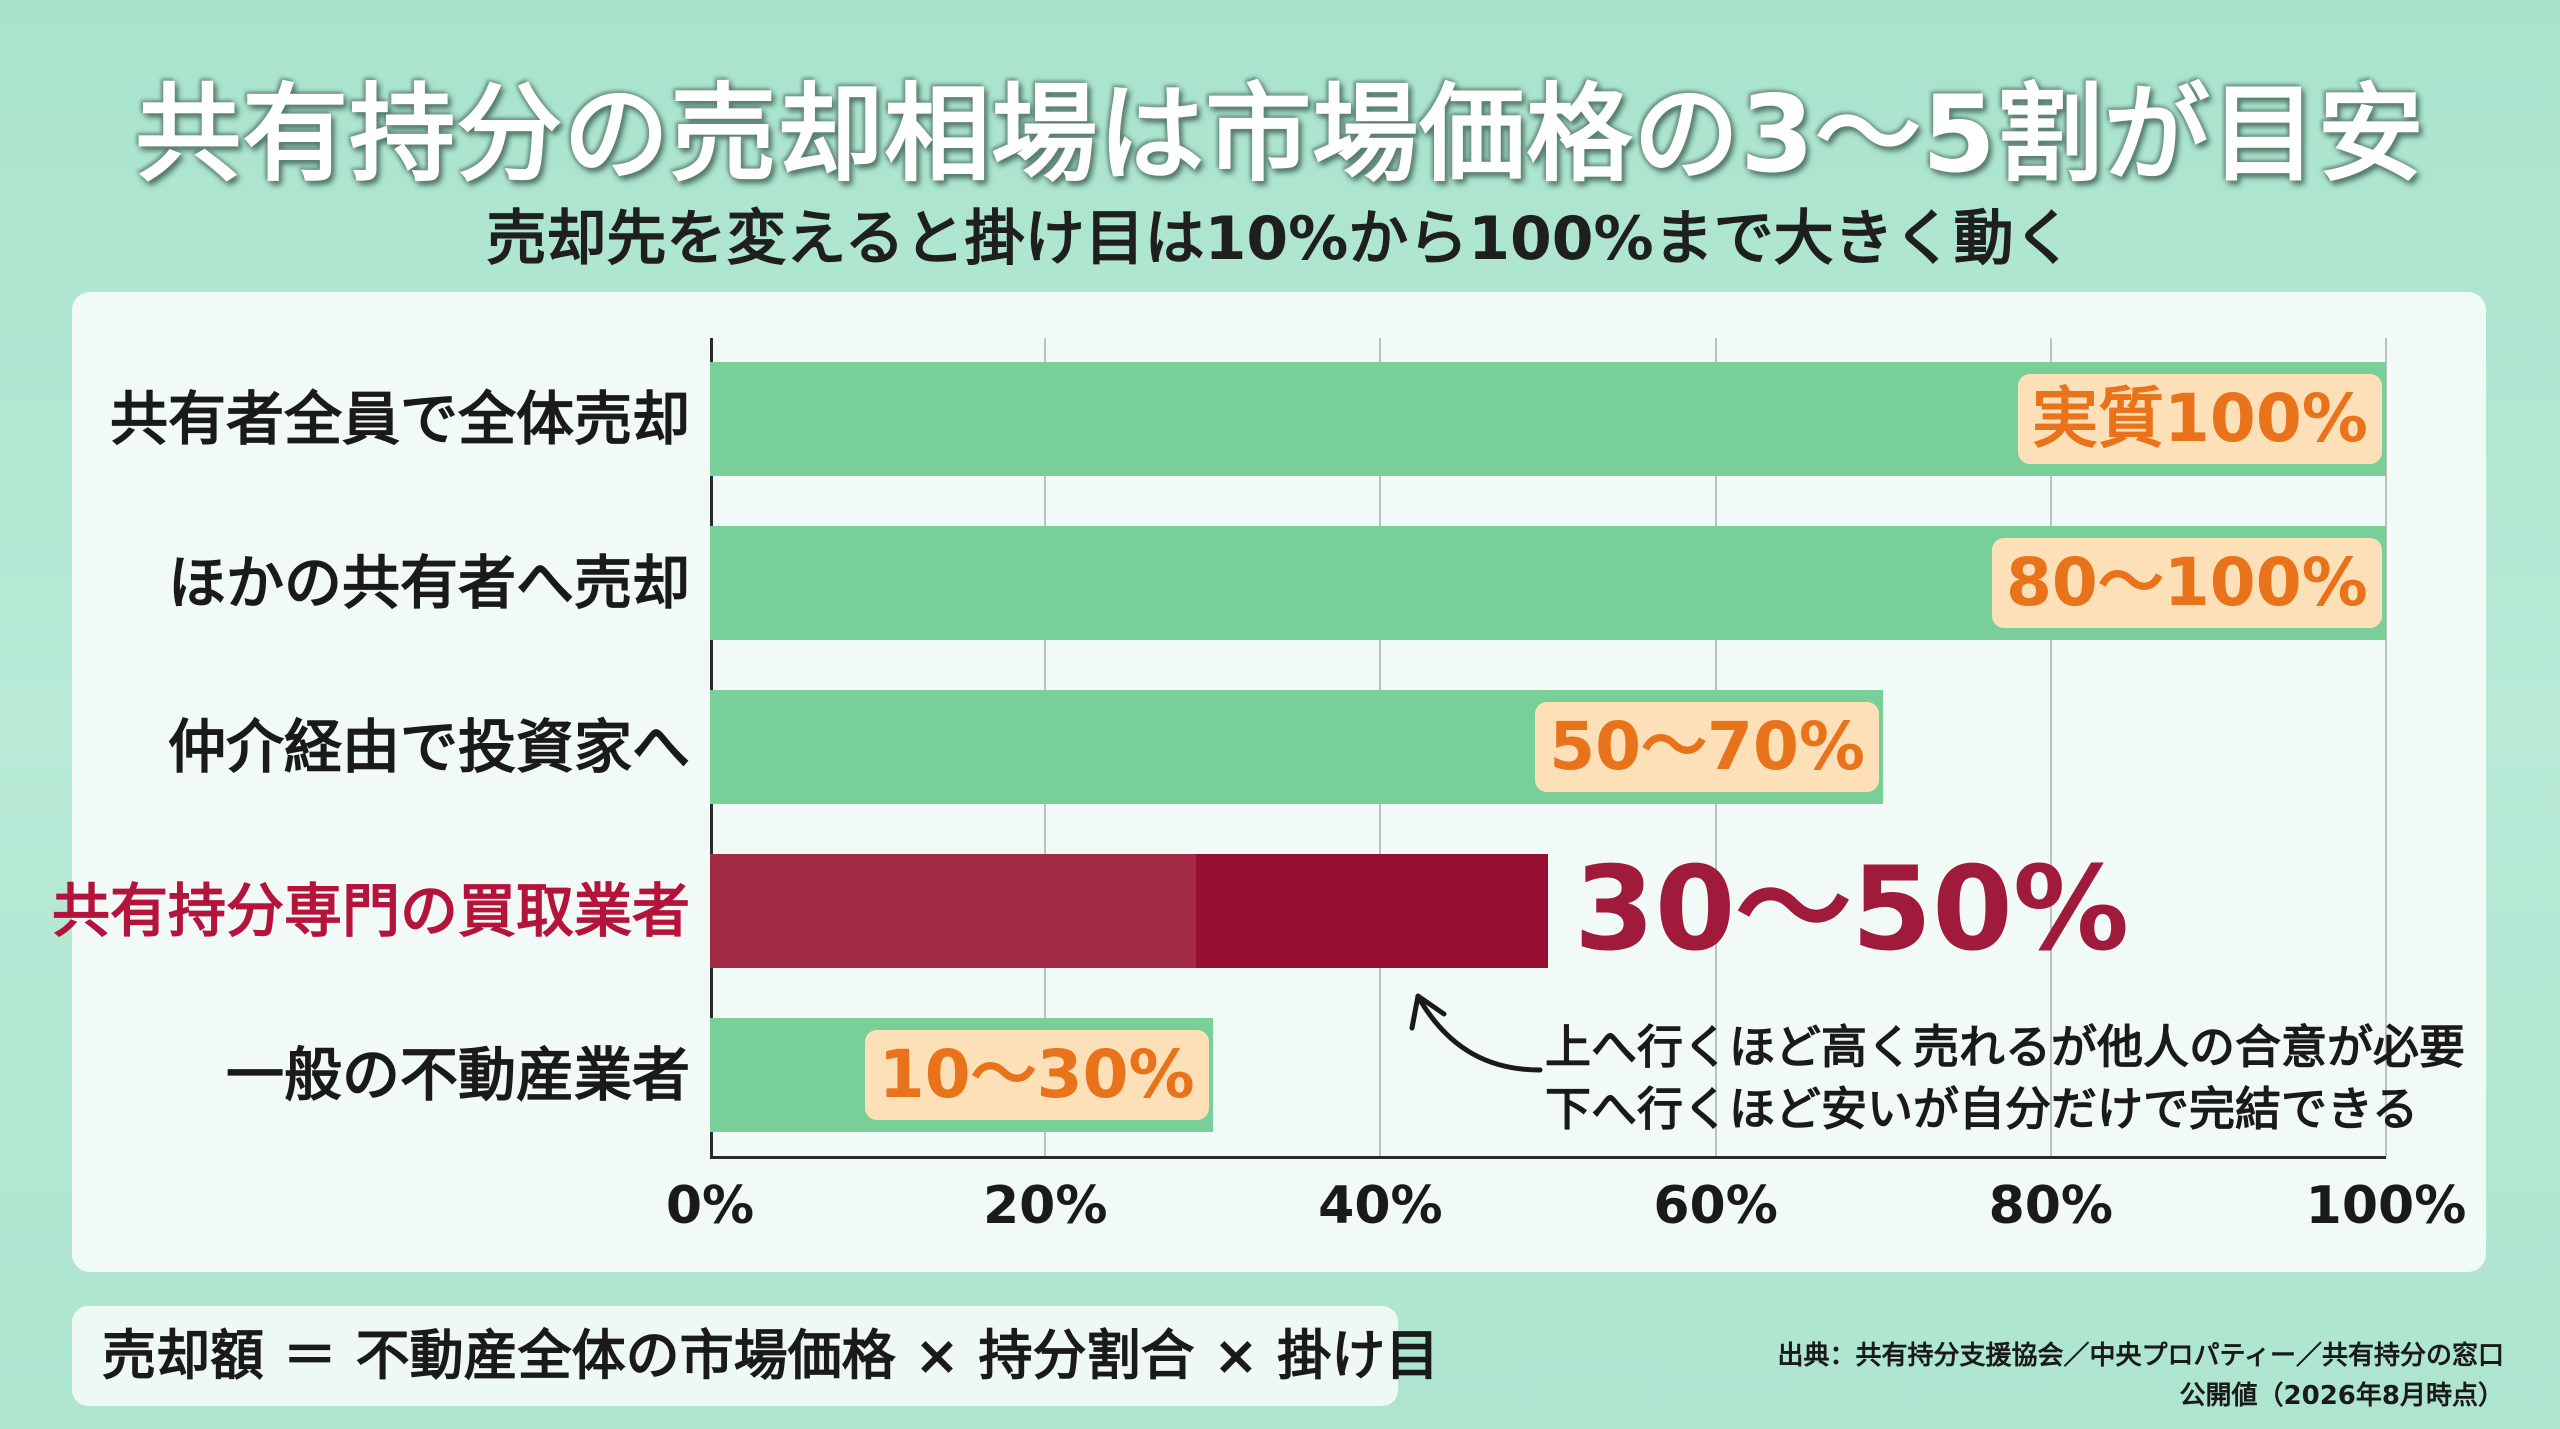 This screenshot has width=2560, height=1429. What do you see at coordinates (1982, 1109) in the screenshot?
I see `annotation-line-2: 下へ行くほど安いが自分だけで完結できる` at bounding box center [1982, 1109].